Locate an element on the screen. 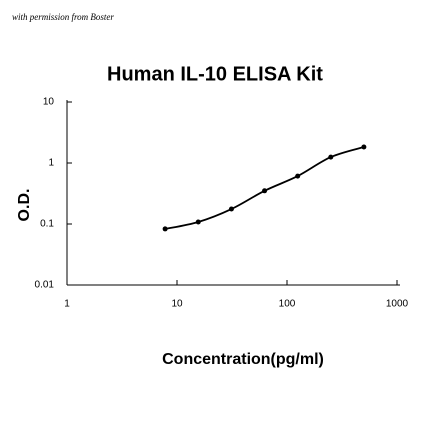  chart-title: Human IL-10 ELISA Kit is located at coordinates (215, 74).